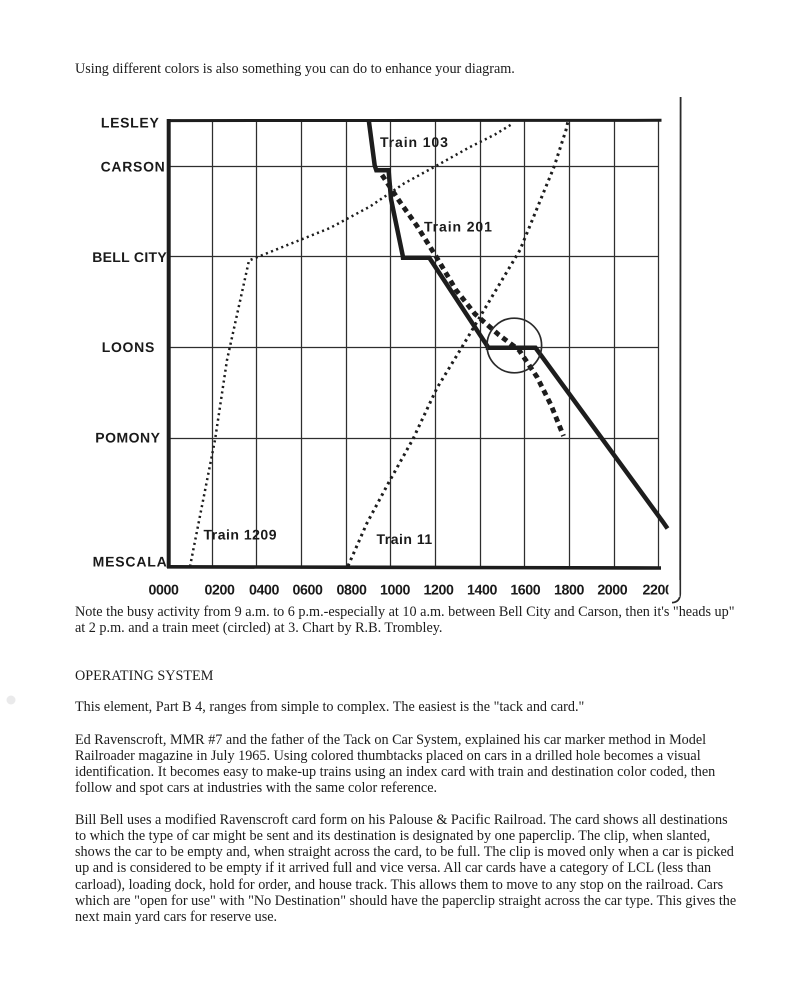 The image size is (800, 982). Describe the element at coordinates (405, 539) in the screenshot. I see `svg-text: Train 11` at that location.